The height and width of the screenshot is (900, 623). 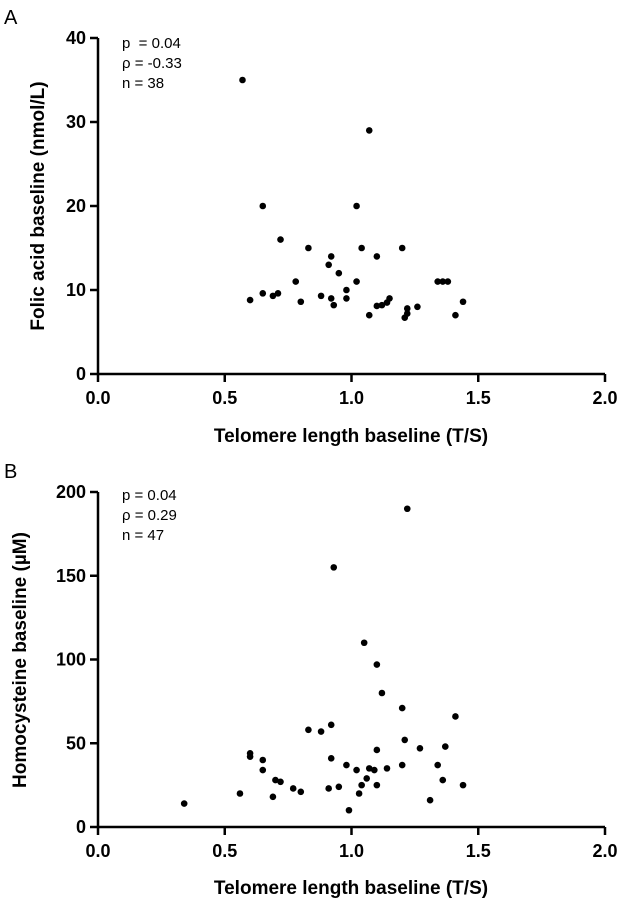 I want to click on stat-n: n = 47, so click(x=143, y=535).